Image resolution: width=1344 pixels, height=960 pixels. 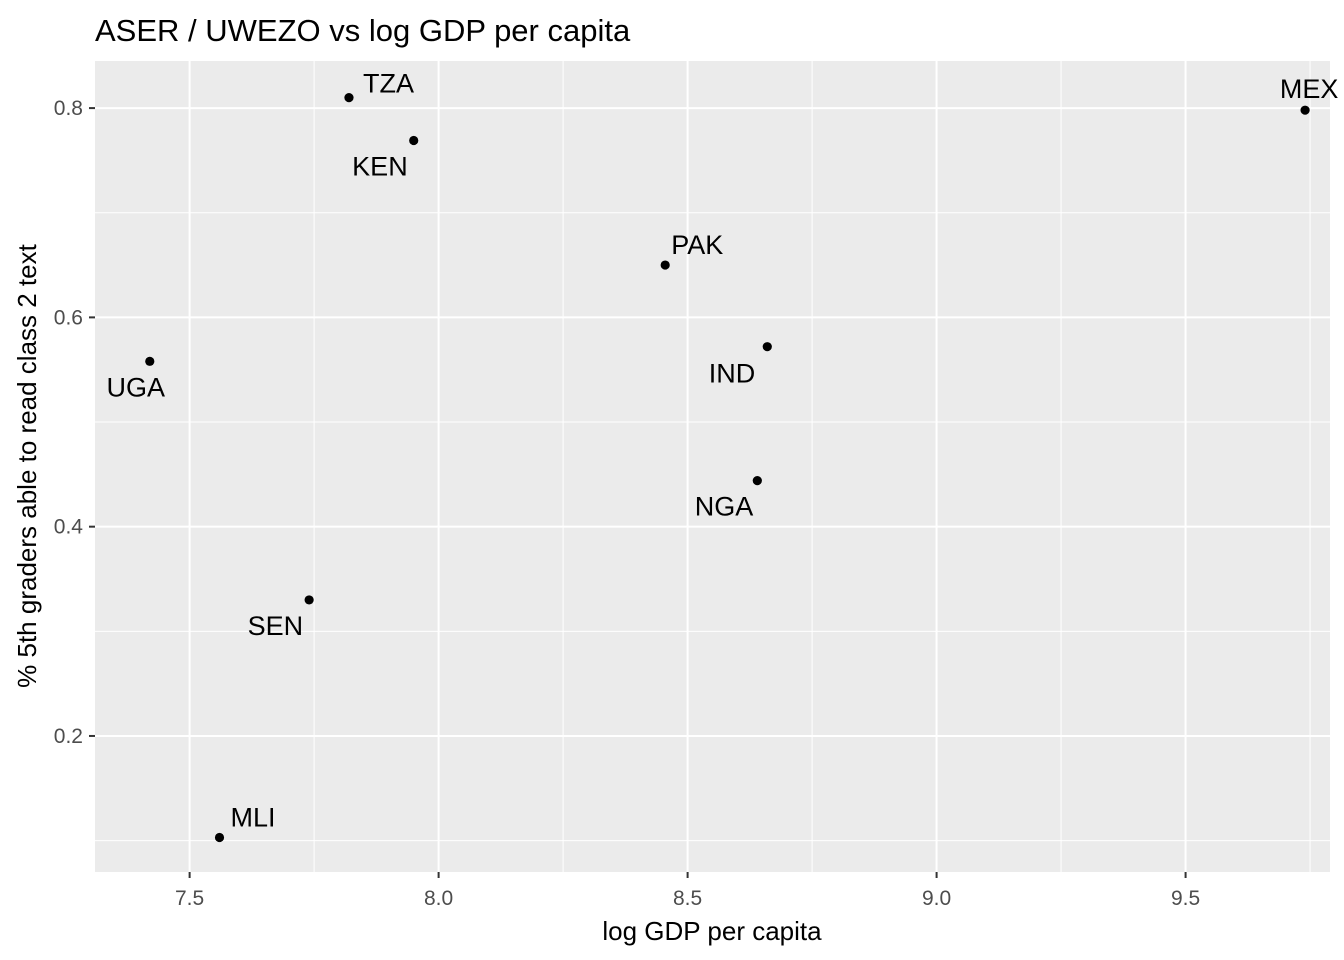 What do you see at coordinates (665, 265) in the screenshot?
I see `data-point-pak` at bounding box center [665, 265].